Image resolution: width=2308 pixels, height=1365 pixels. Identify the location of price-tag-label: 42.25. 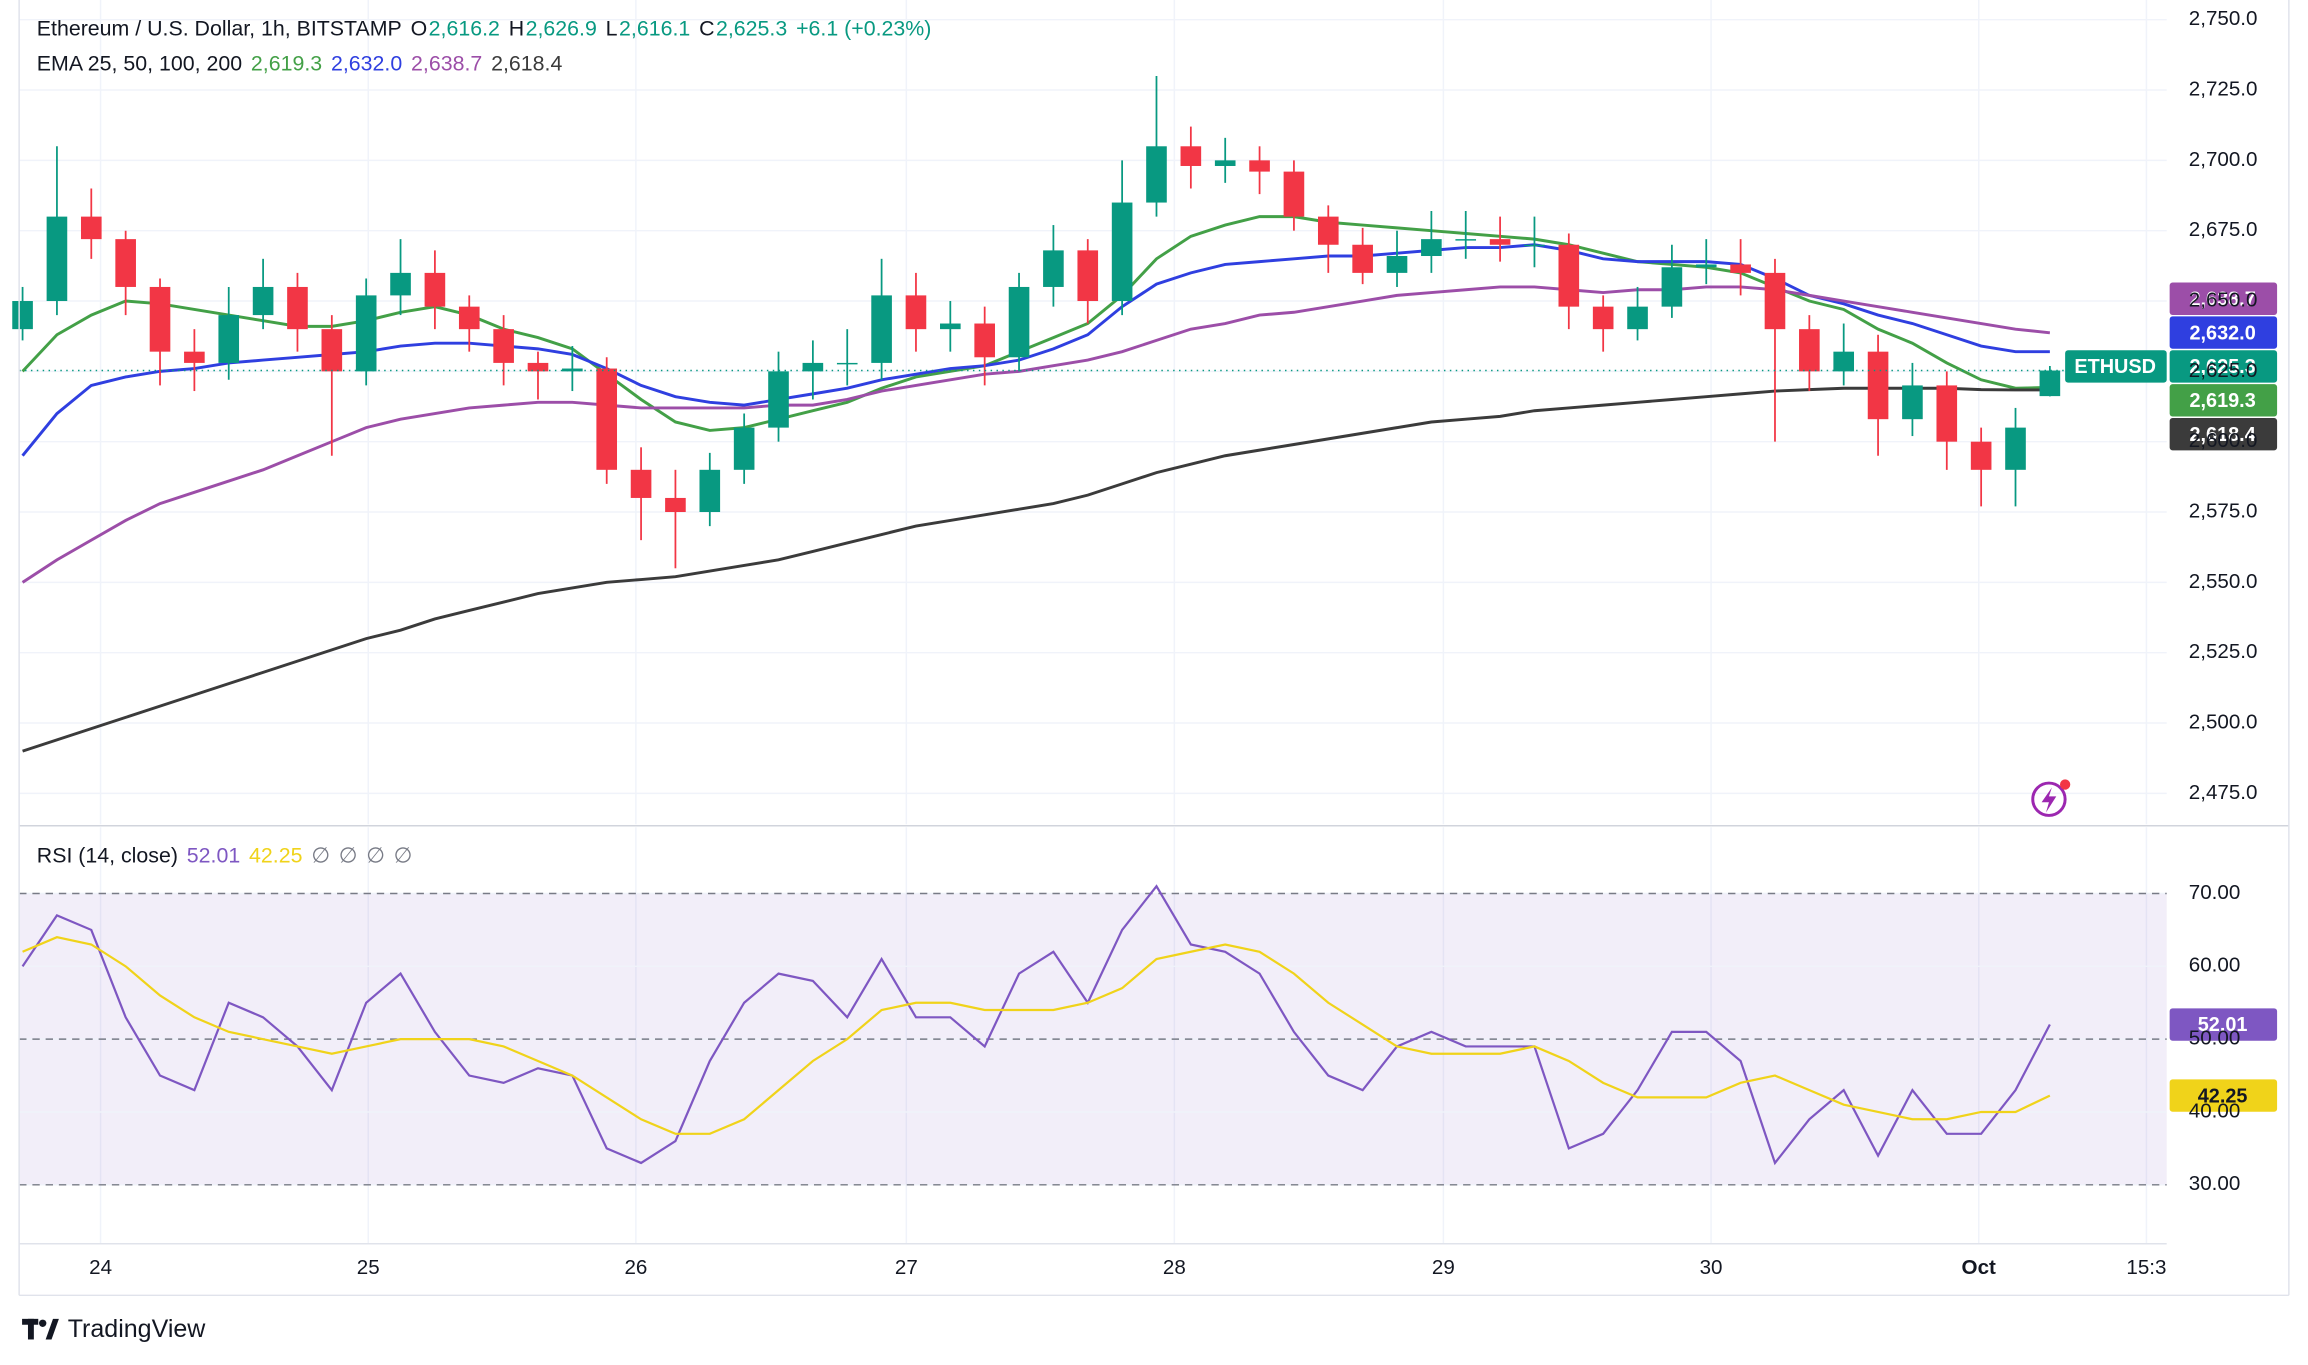
(2223, 1096).